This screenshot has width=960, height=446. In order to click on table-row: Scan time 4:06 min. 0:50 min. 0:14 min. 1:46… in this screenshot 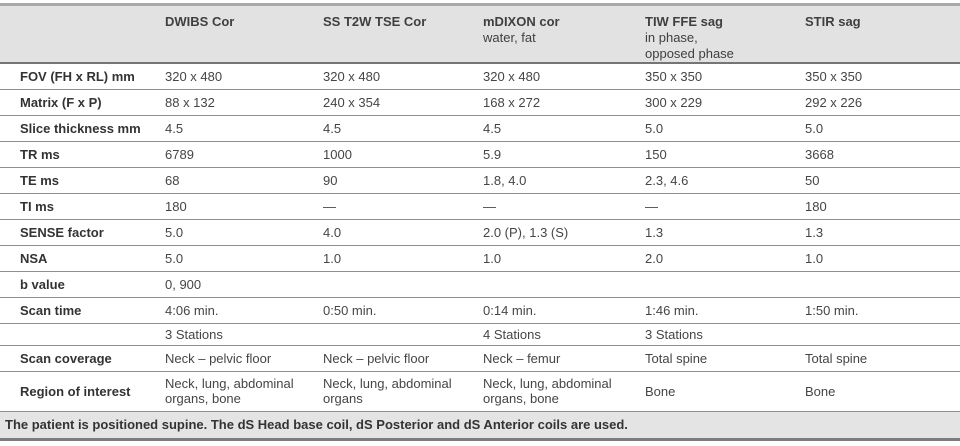, I will do `click(480, 310)`.